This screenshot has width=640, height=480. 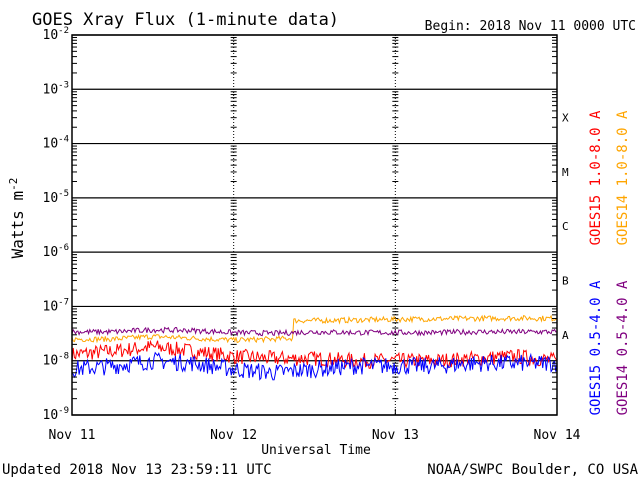 I want to click on legend-entry: GOES14 0.5-4.0 A, so click(x=623, y=347).